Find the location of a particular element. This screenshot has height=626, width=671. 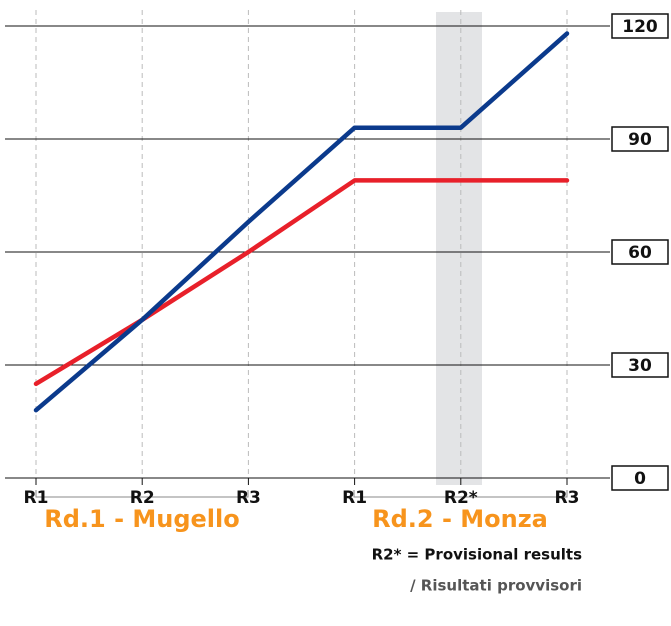

note-translation: / Risultati provvisori is located at coordinates (496, 586).